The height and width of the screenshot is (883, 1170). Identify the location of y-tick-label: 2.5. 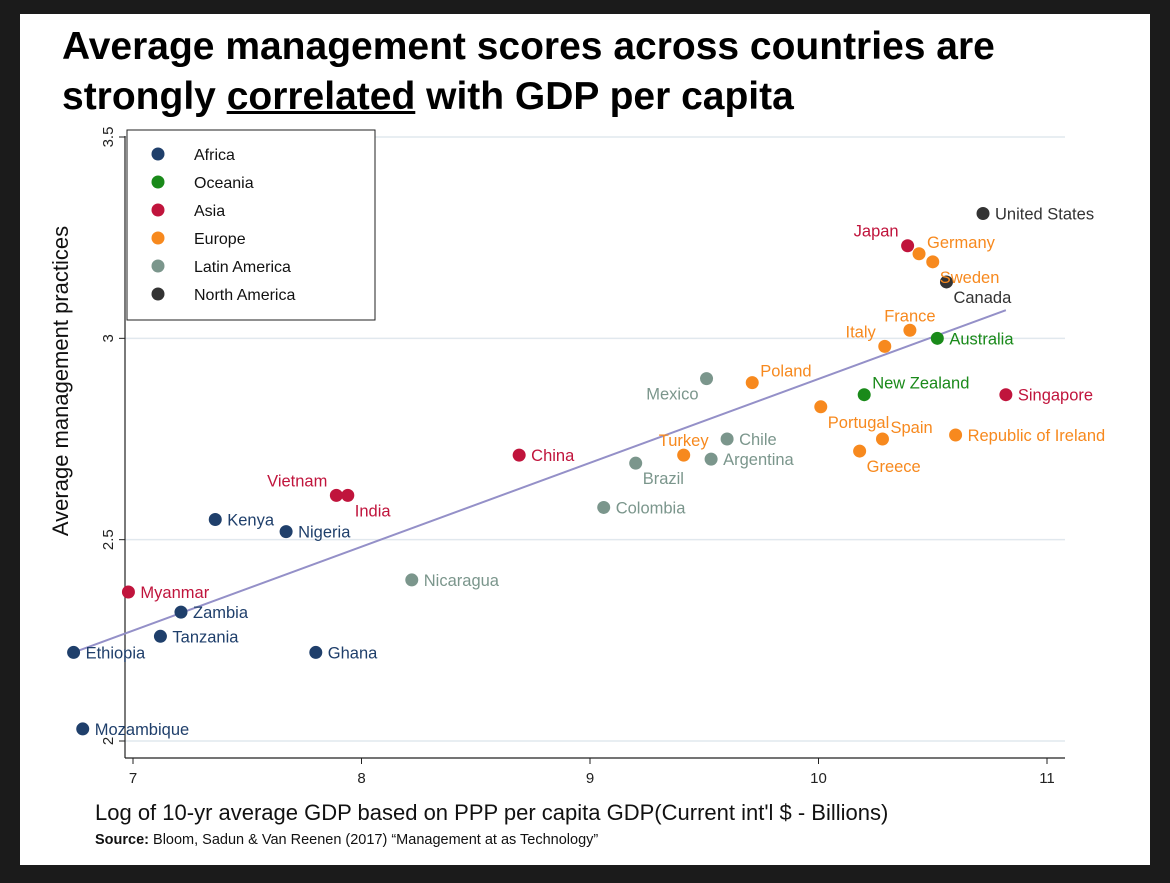
(108, 539).